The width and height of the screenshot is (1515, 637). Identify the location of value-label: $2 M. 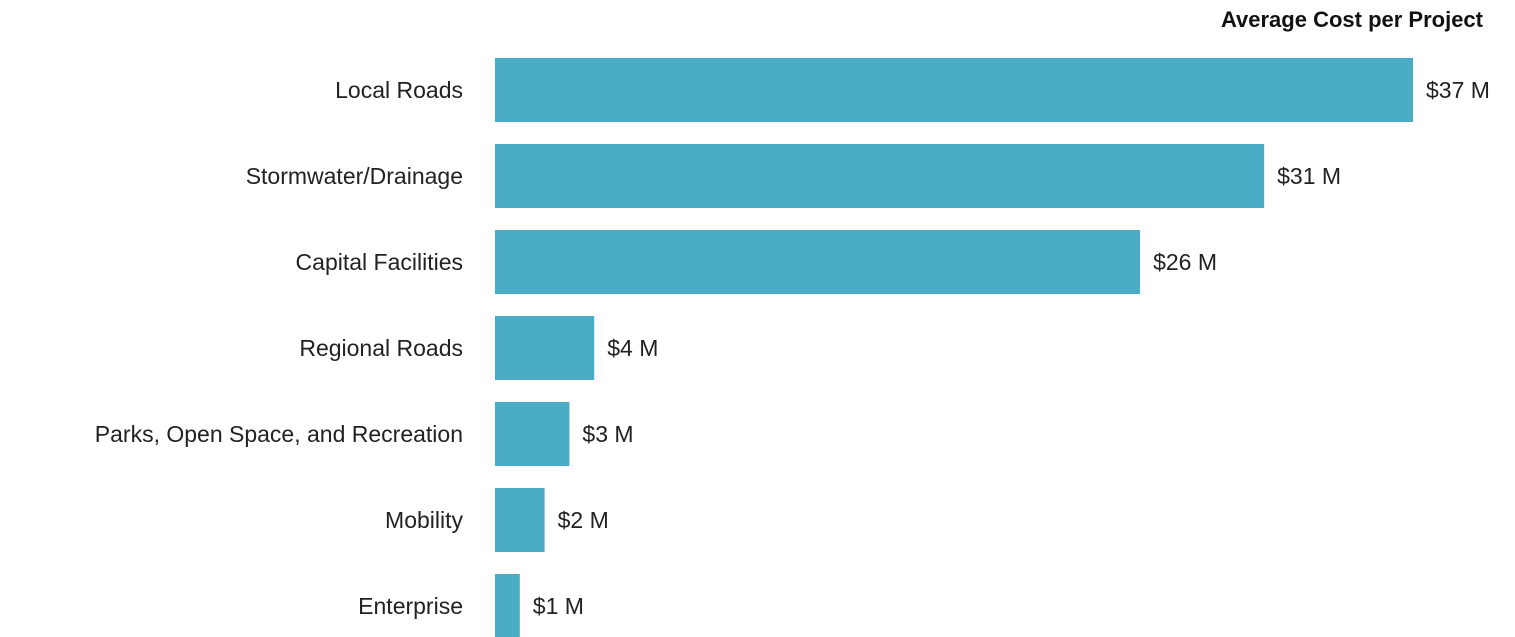
(583, 520).